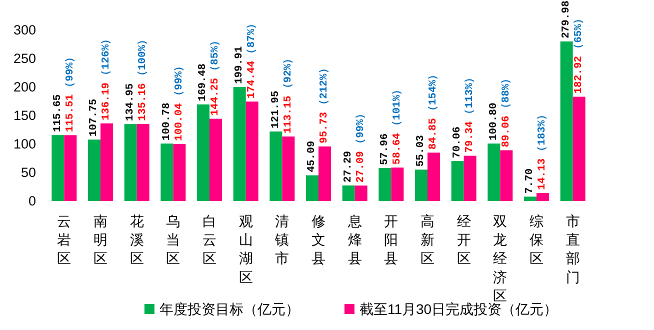 This screenshot has width=654, height=330. Describe the element at coordinates (245, 249) in the screenshot. I see `x-tick: 观山湖区` at that location.